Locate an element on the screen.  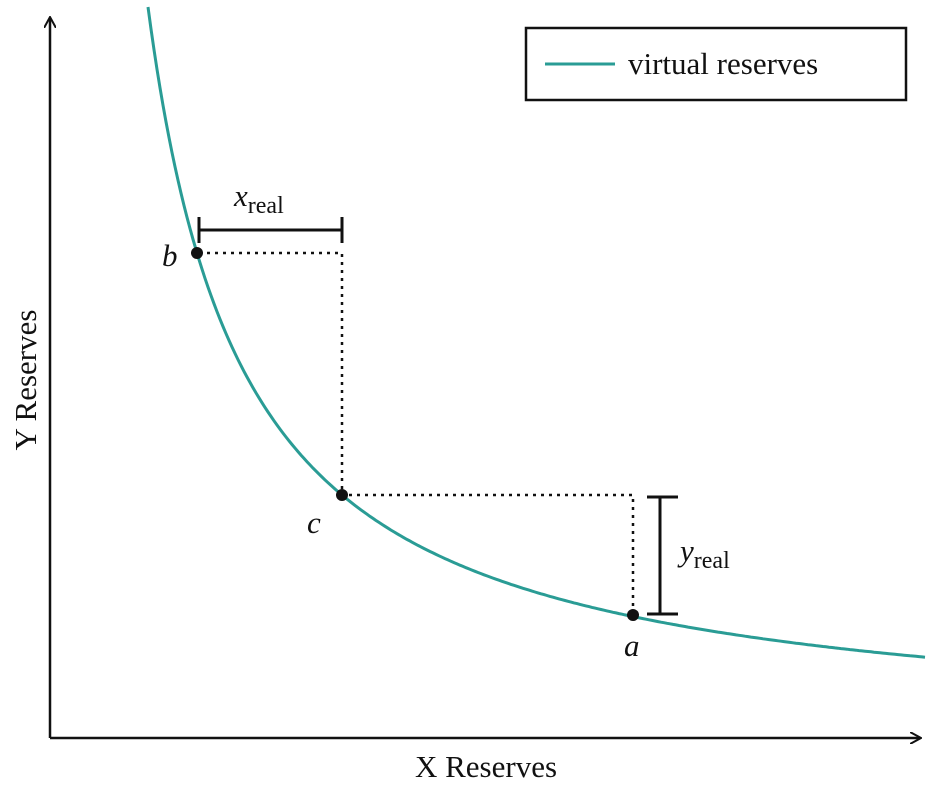
legend: virtual reserves is located at coordinates (716, 64).